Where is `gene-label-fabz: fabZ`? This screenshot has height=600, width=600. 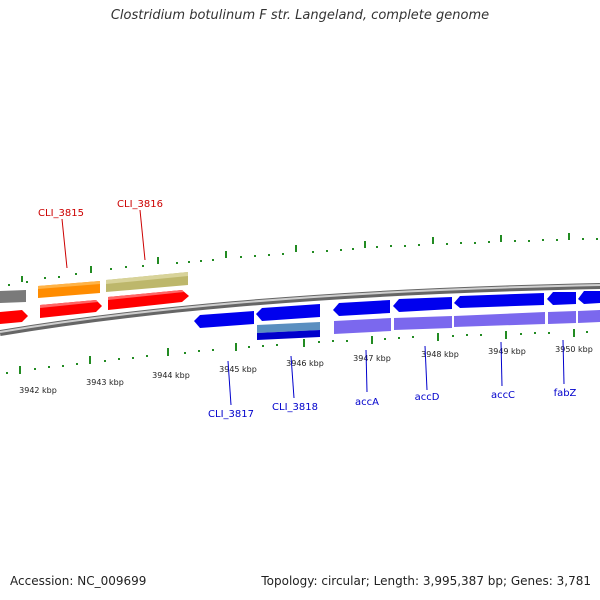
gene-label-fabz: fabZ is located at coordinates (565, 393).